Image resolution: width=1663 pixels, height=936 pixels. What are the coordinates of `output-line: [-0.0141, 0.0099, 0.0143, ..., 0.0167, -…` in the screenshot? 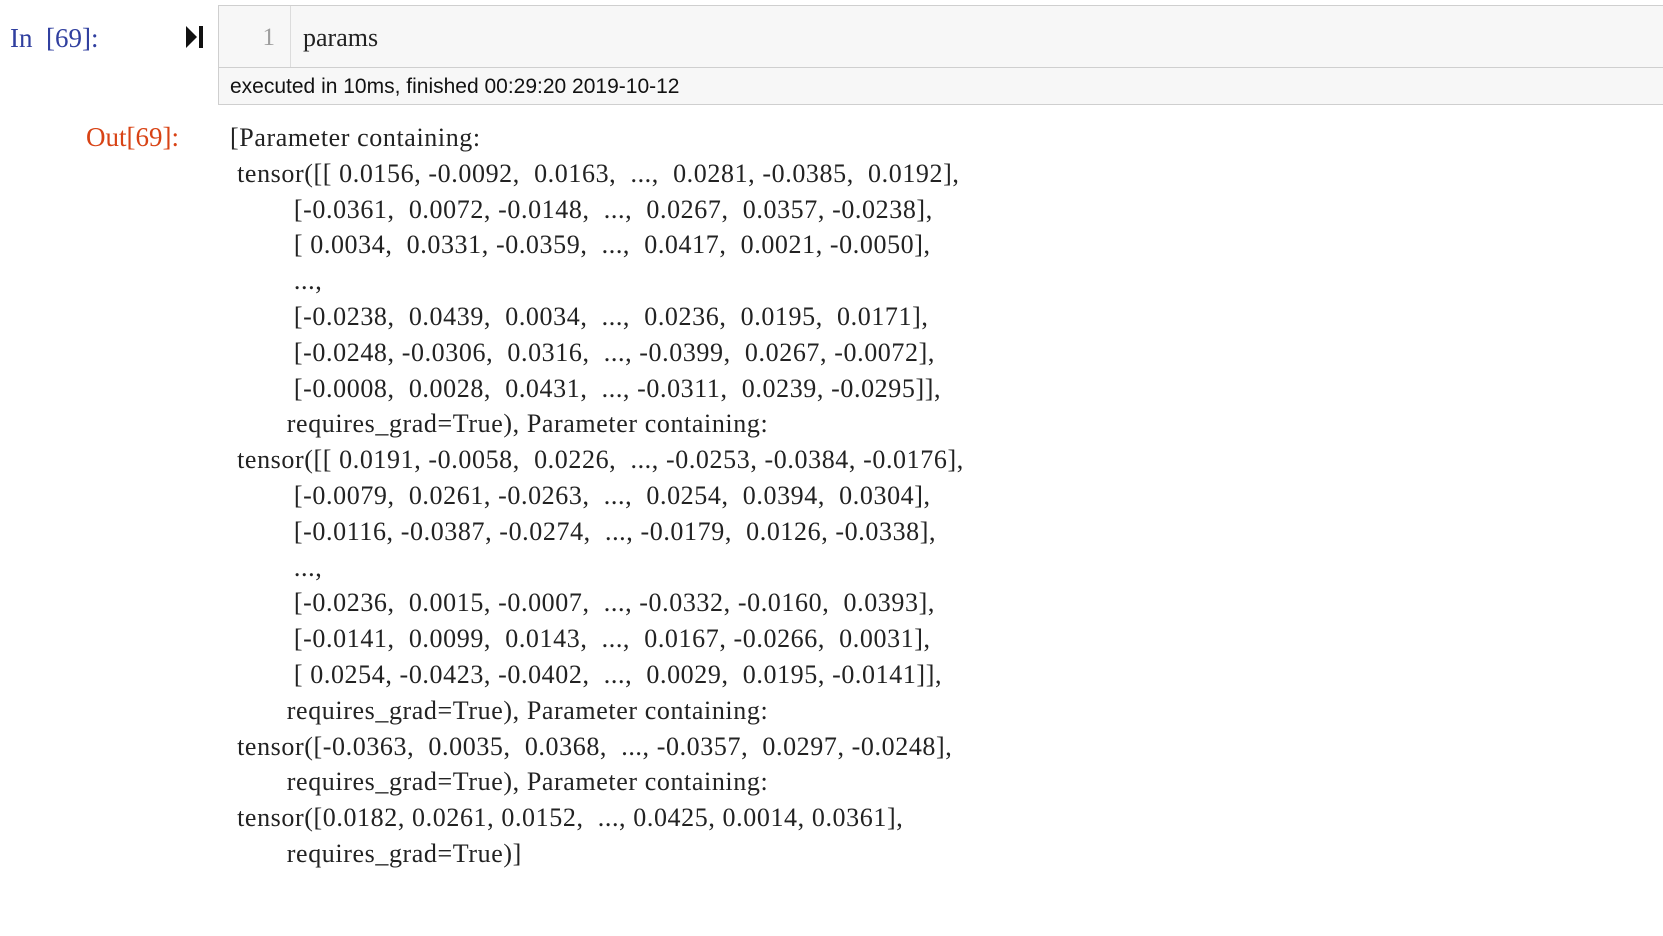 It's located at (580, 639).